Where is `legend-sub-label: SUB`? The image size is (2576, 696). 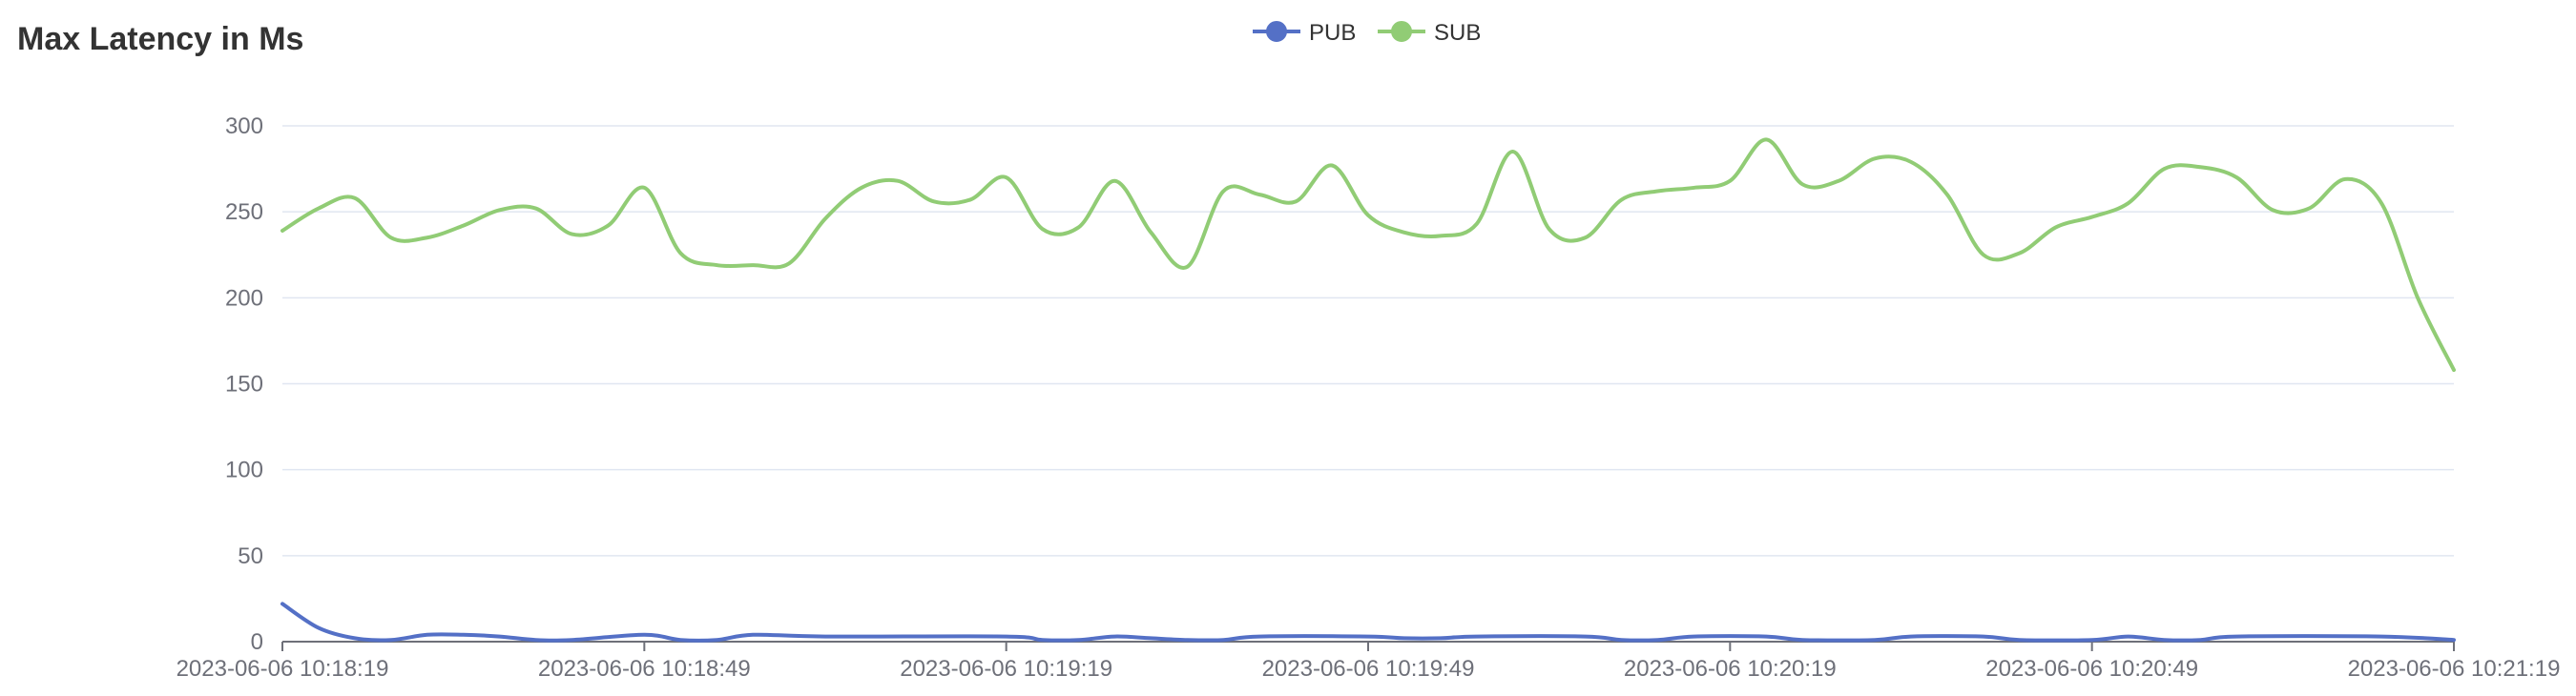 legend-sub-label: SUB is located at coordinates (1457, 33).